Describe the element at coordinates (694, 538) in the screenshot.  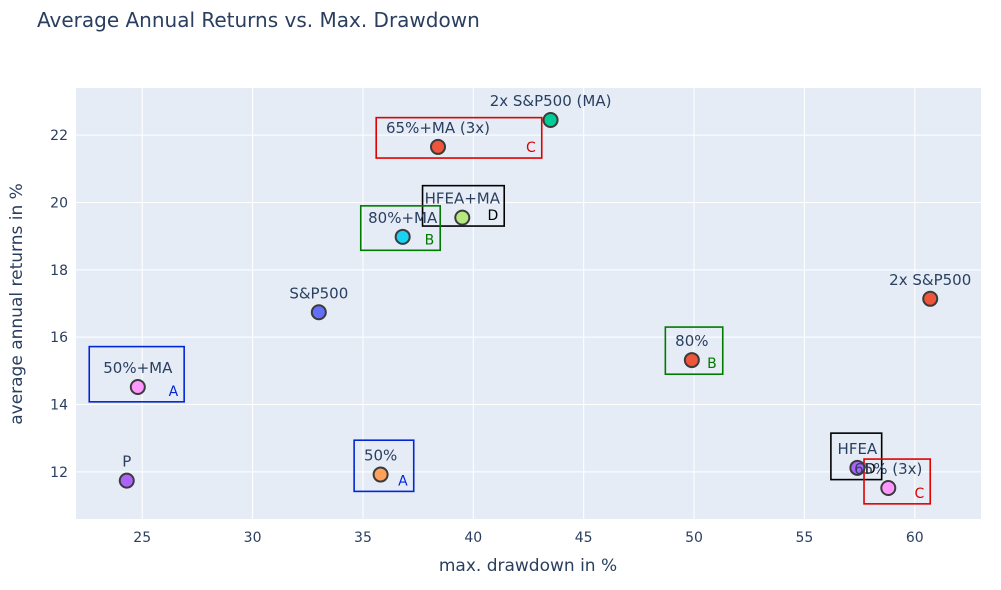
I see `x-tick-label: 50` at that location.